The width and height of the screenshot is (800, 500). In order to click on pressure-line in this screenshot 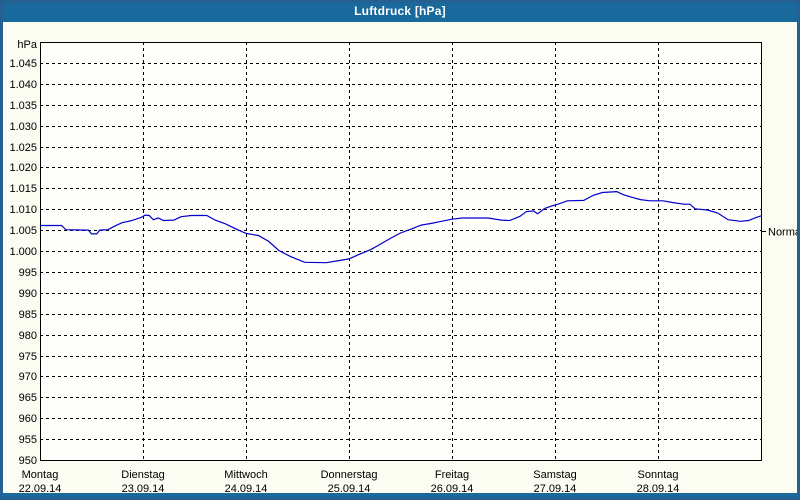, I will do `click(401, 227)`.